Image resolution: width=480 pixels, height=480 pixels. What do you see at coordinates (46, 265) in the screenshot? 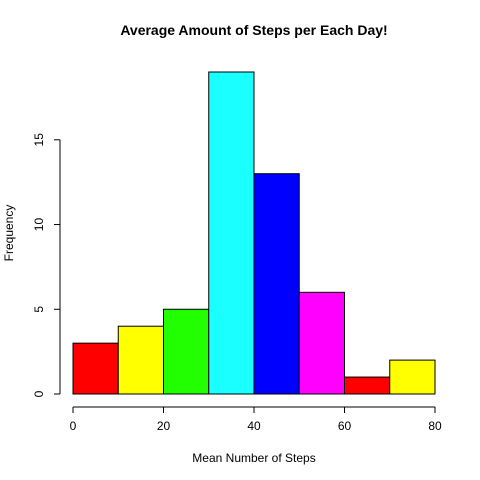
I see `y-axis: 0 5 10 15` at bounding box center [46, 265].